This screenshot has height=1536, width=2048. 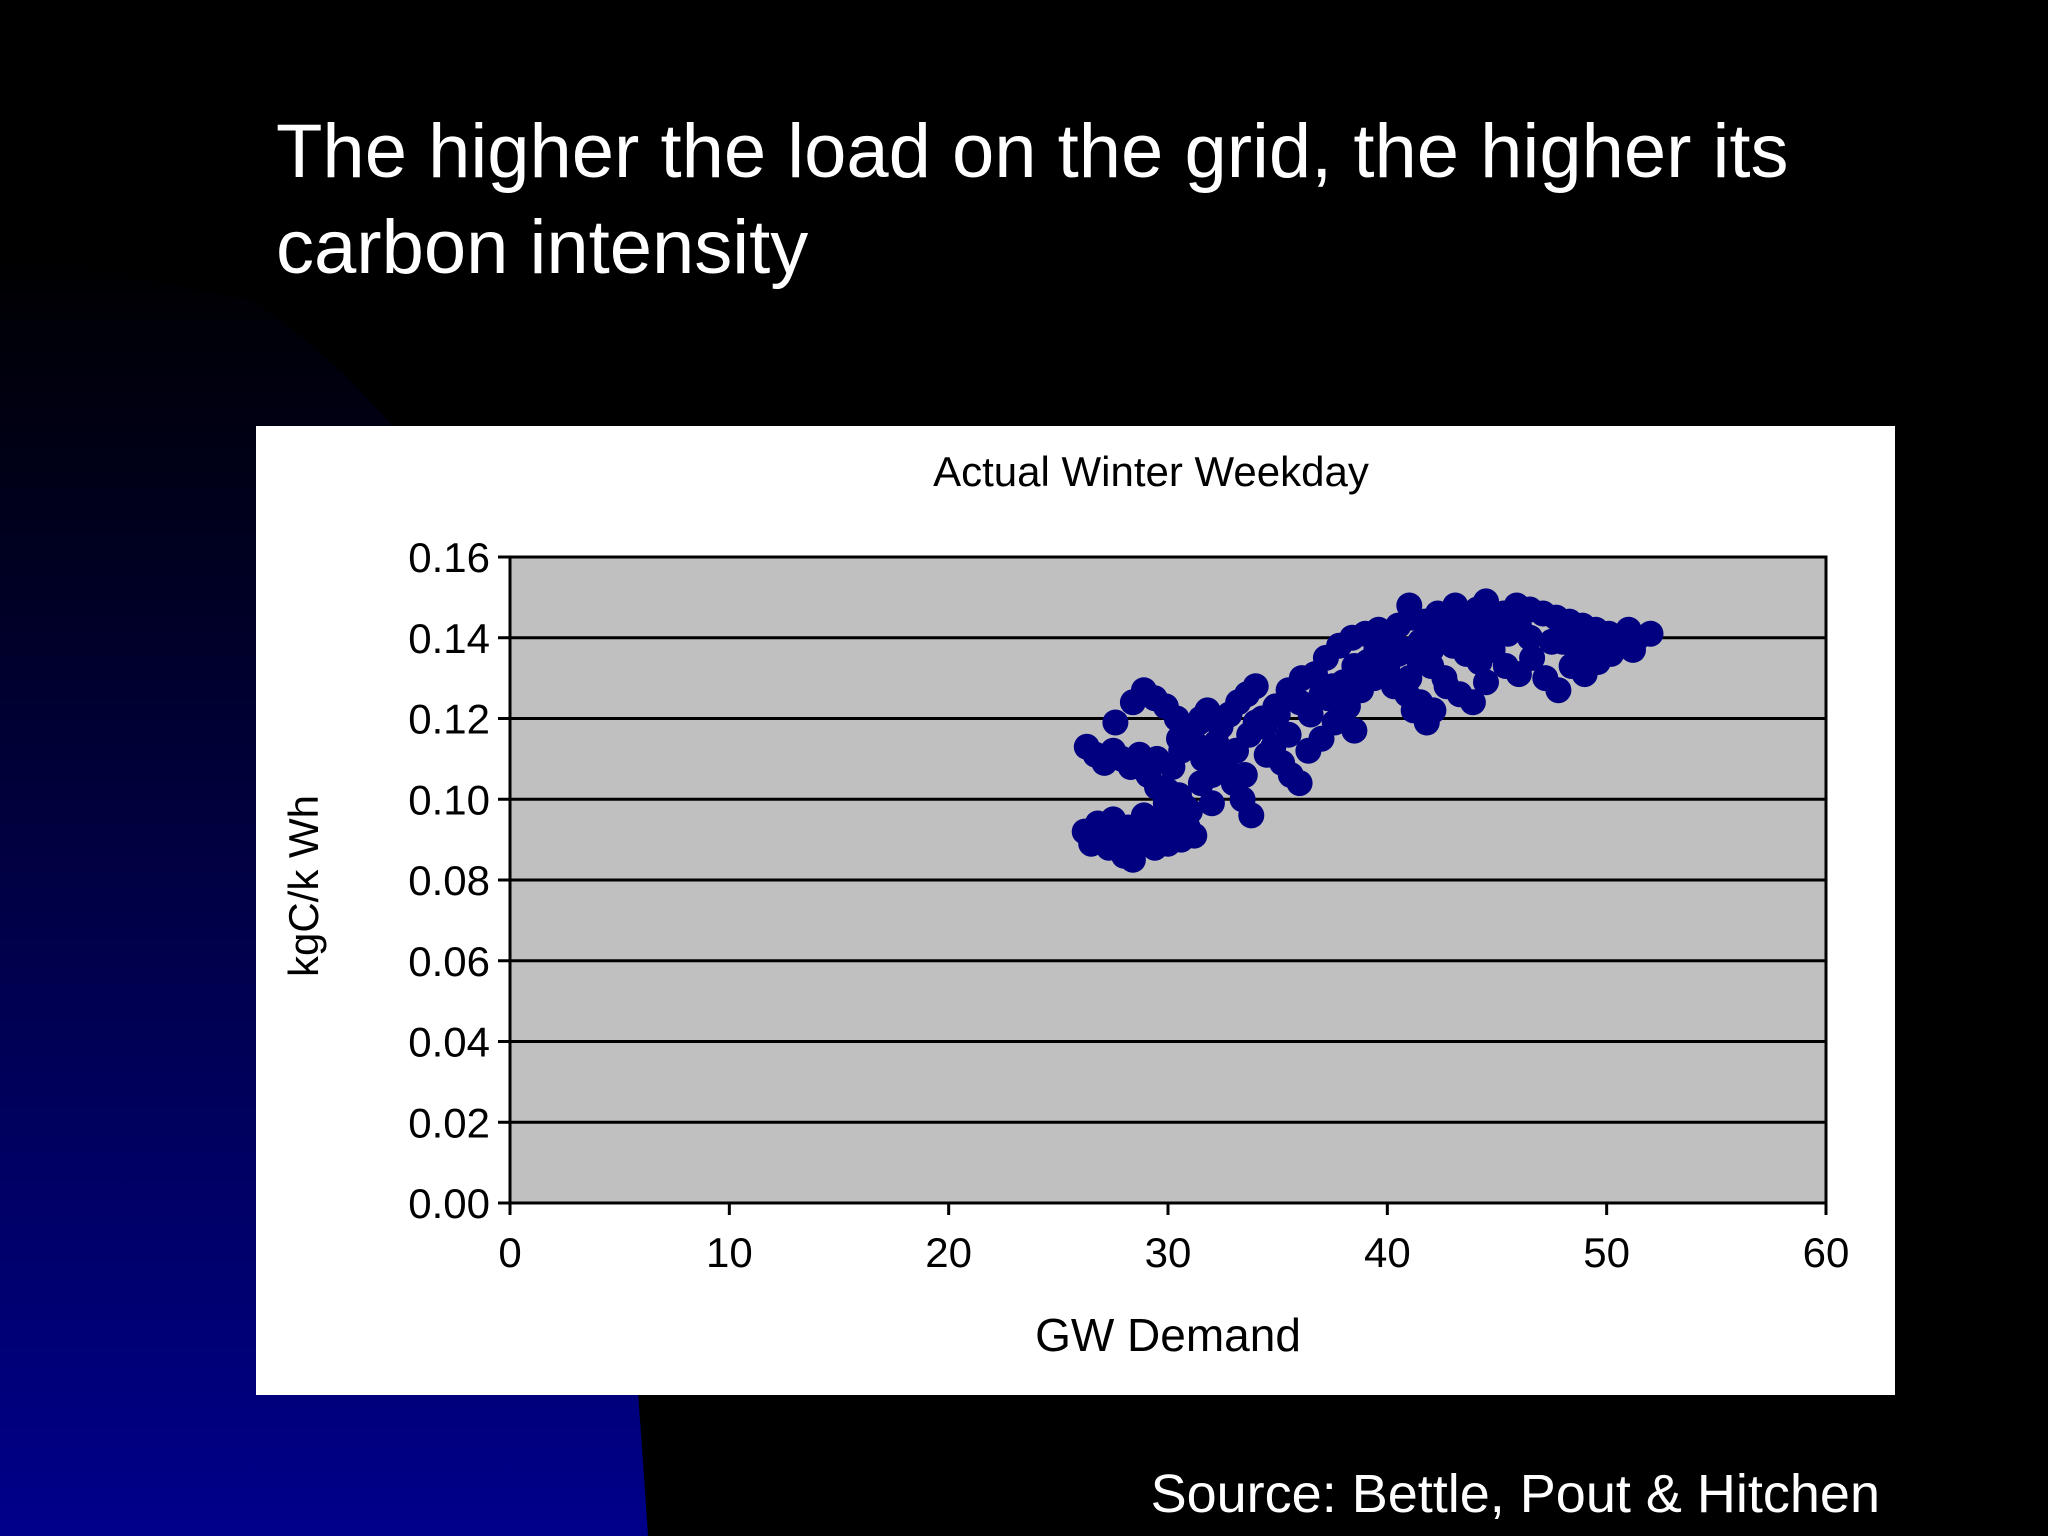 I want to click on y-tick-label: 0.08, so click(x=449, y=880).